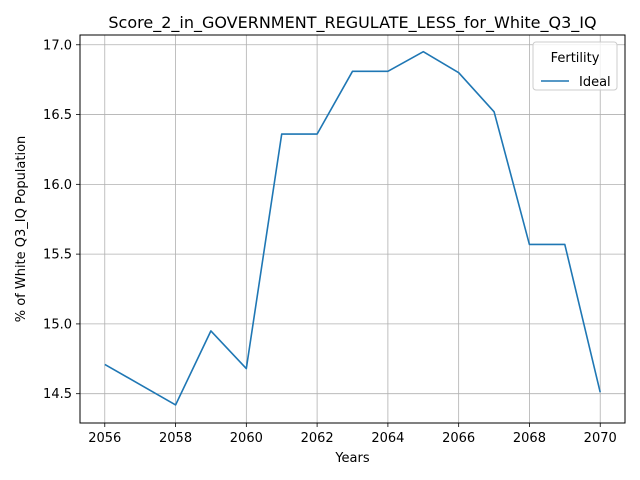  What do you see at coordinates (600, 438) in the screenshot?
I see `x-tick-label: 2070` at bounding box center [600, 438].